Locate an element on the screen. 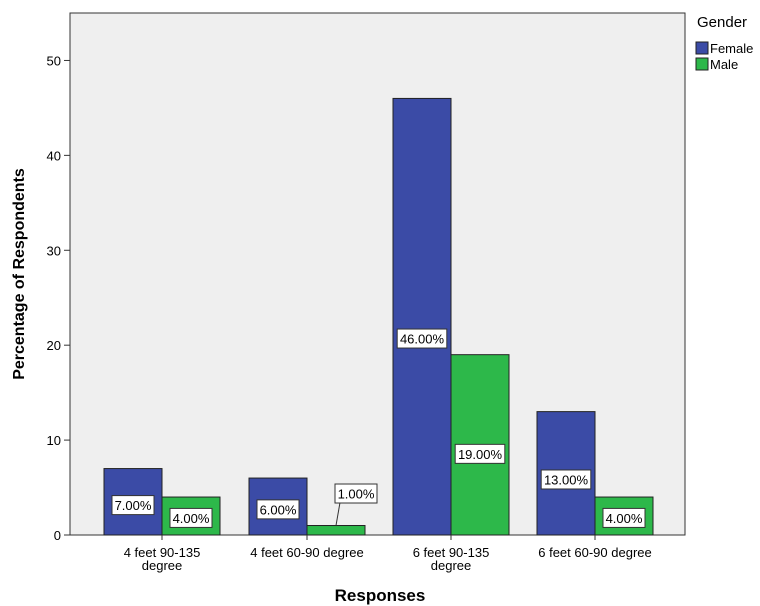 The height and width of the screenshot is (606, 760). data-label-male-2-box is located at coordinates (356, 493).